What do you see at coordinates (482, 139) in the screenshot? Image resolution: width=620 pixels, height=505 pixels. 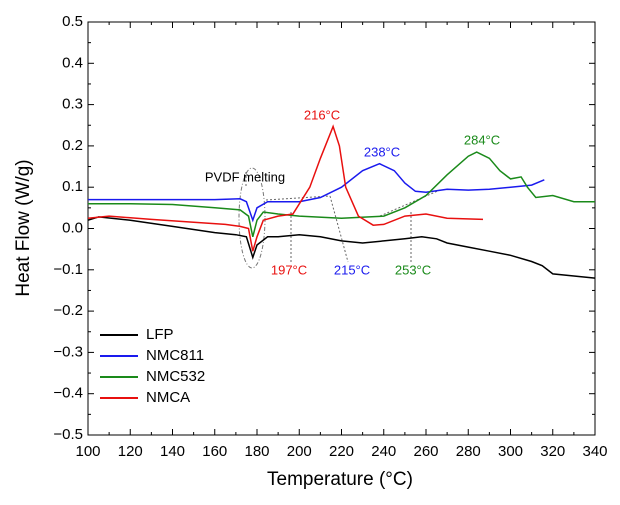 I see `annotation: 284°C` at bounding box center [482, 139].